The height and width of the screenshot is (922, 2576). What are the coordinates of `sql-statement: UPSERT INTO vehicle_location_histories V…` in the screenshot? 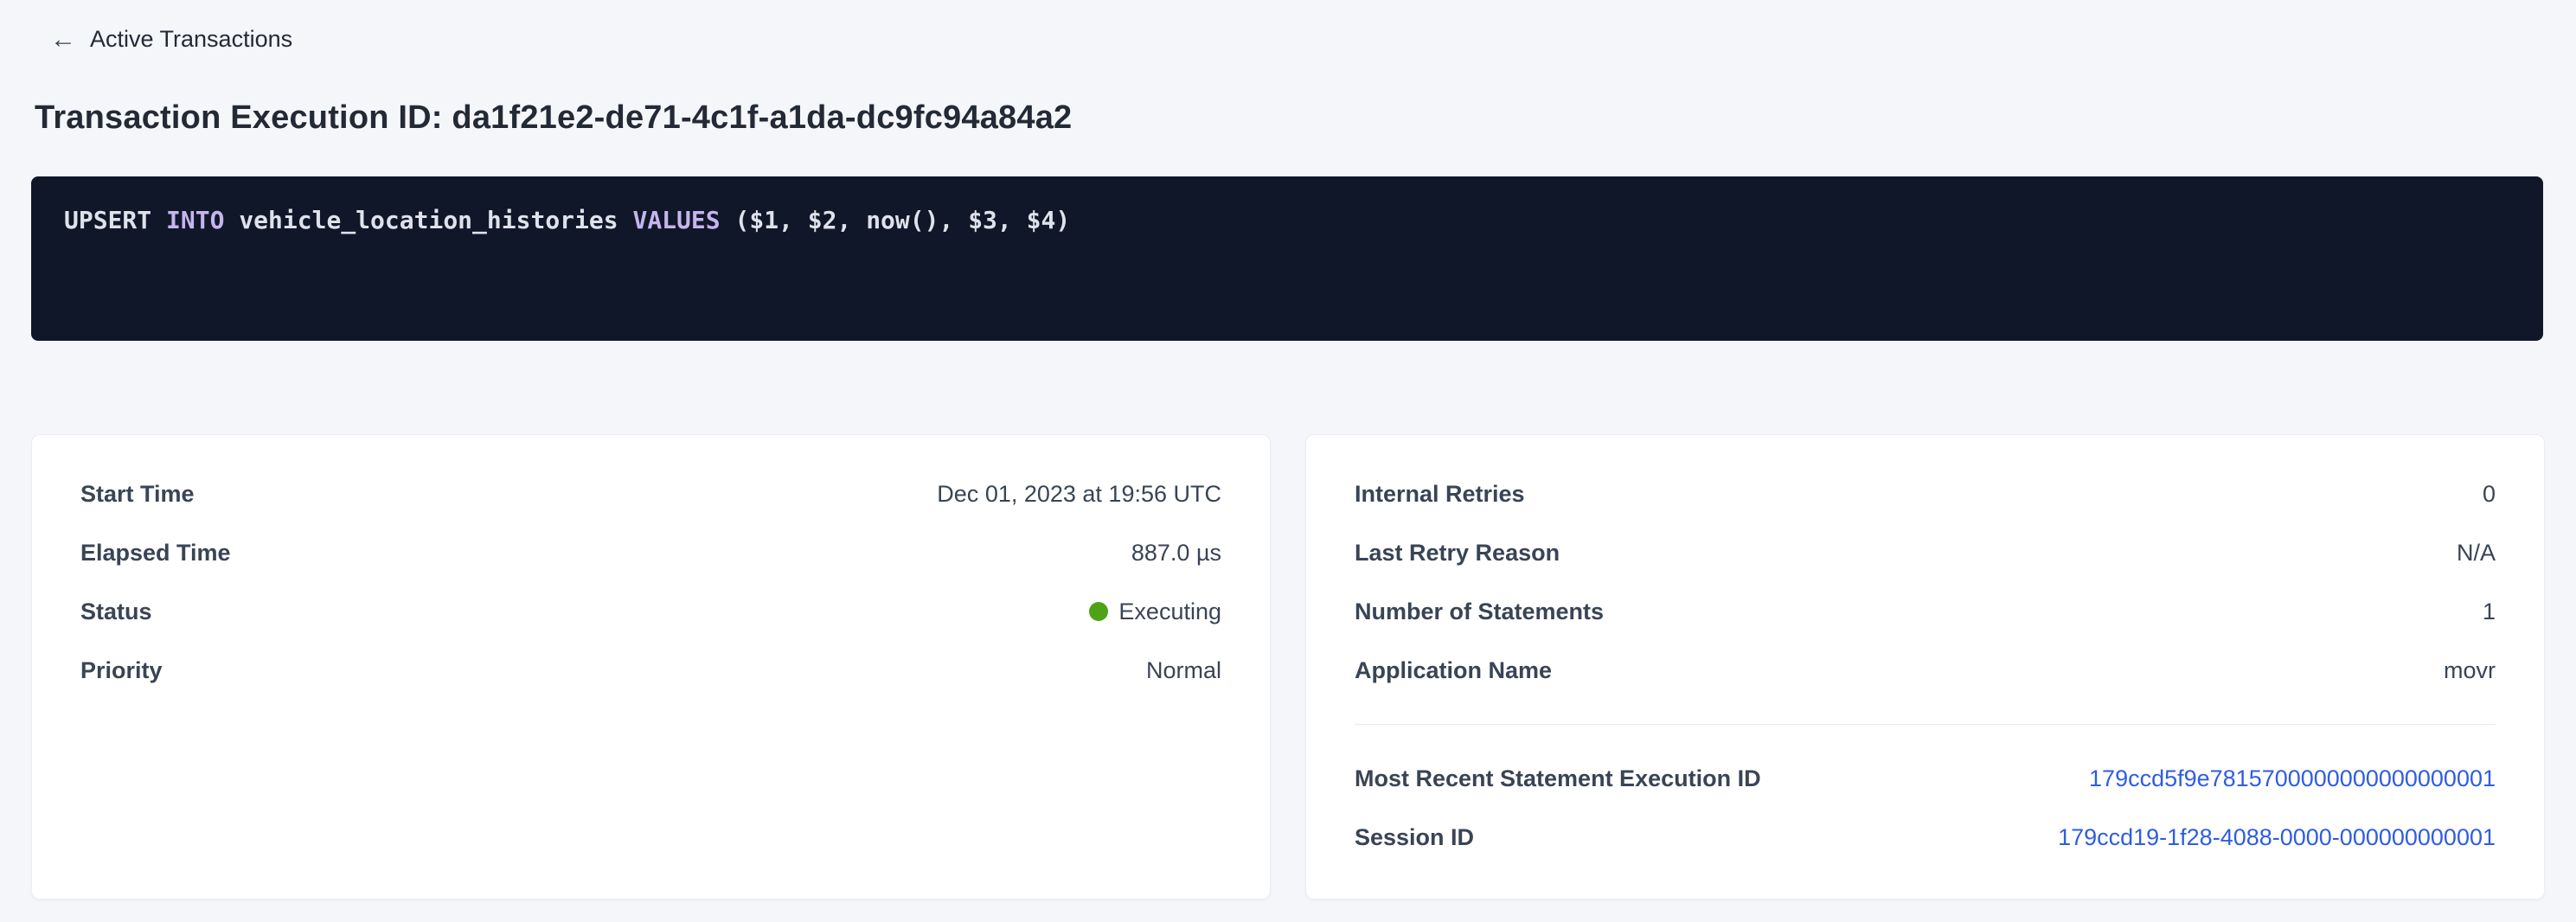 It's located at (1287, 220).